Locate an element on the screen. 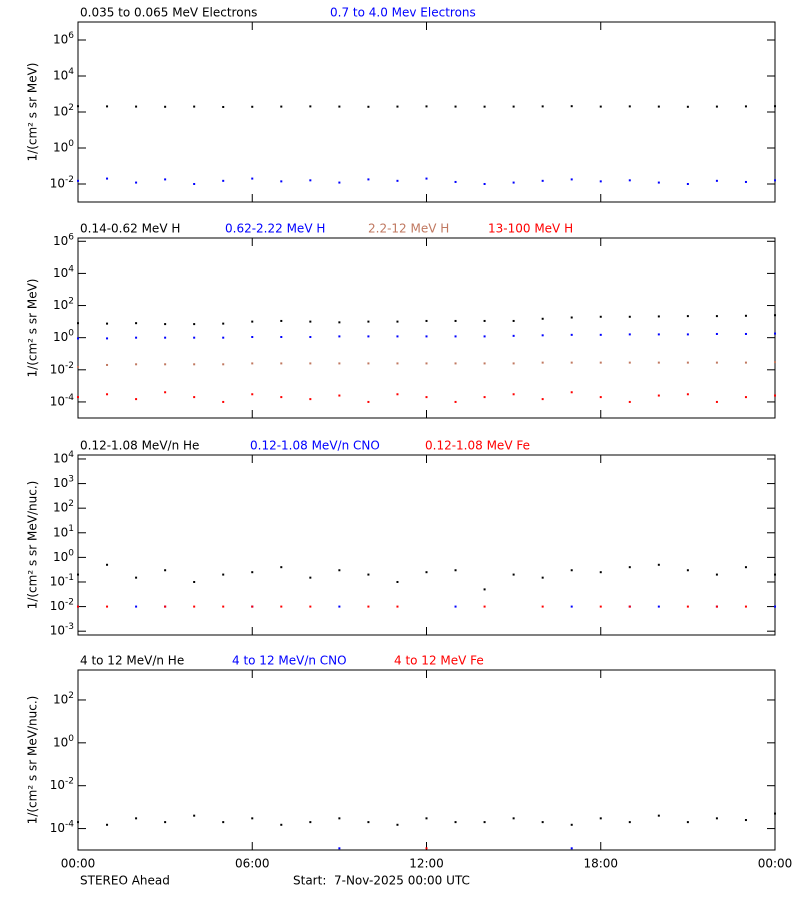 This screenshot has height=900, width=800. y-tick-label: 10⁻⁴ is located at coordinates (62, 827).